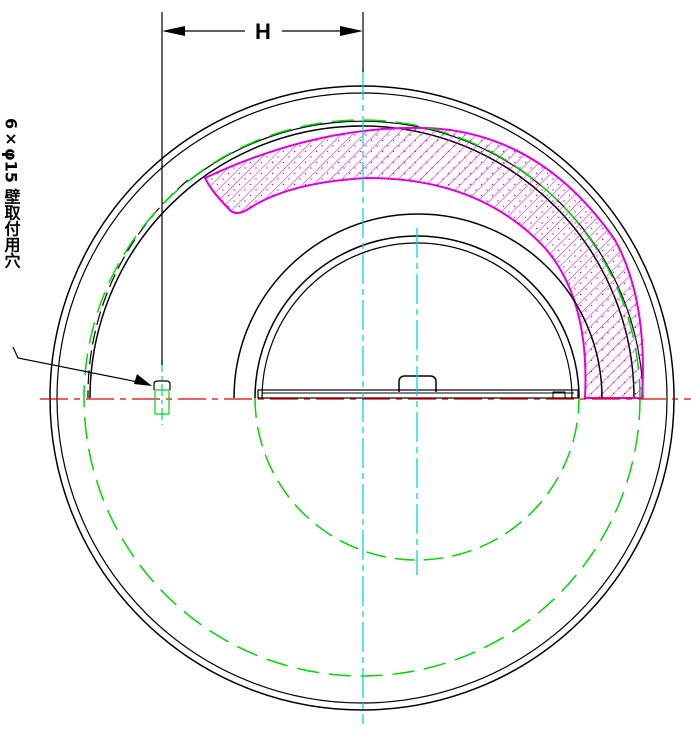 The image size is (691, 731). Describe the element at coordinates (138, 289) in the screenshot. I see `hidden-arc-left` at that location.